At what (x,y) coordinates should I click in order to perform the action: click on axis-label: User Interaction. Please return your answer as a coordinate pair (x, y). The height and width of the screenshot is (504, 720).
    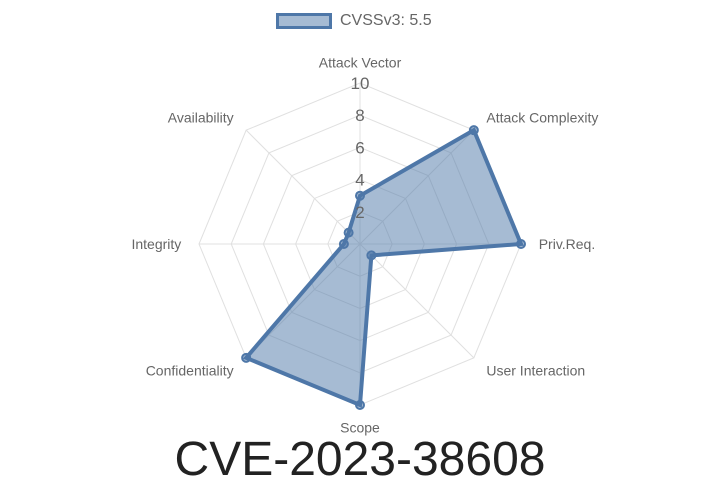
    Looking at the image, I should click on (535, 370).